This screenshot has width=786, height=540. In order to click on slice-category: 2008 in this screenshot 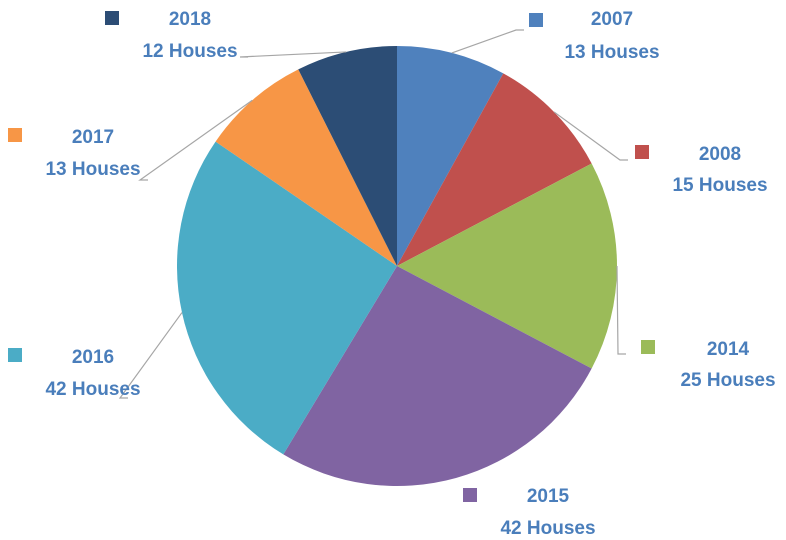, I will do `click(720, 154)`.